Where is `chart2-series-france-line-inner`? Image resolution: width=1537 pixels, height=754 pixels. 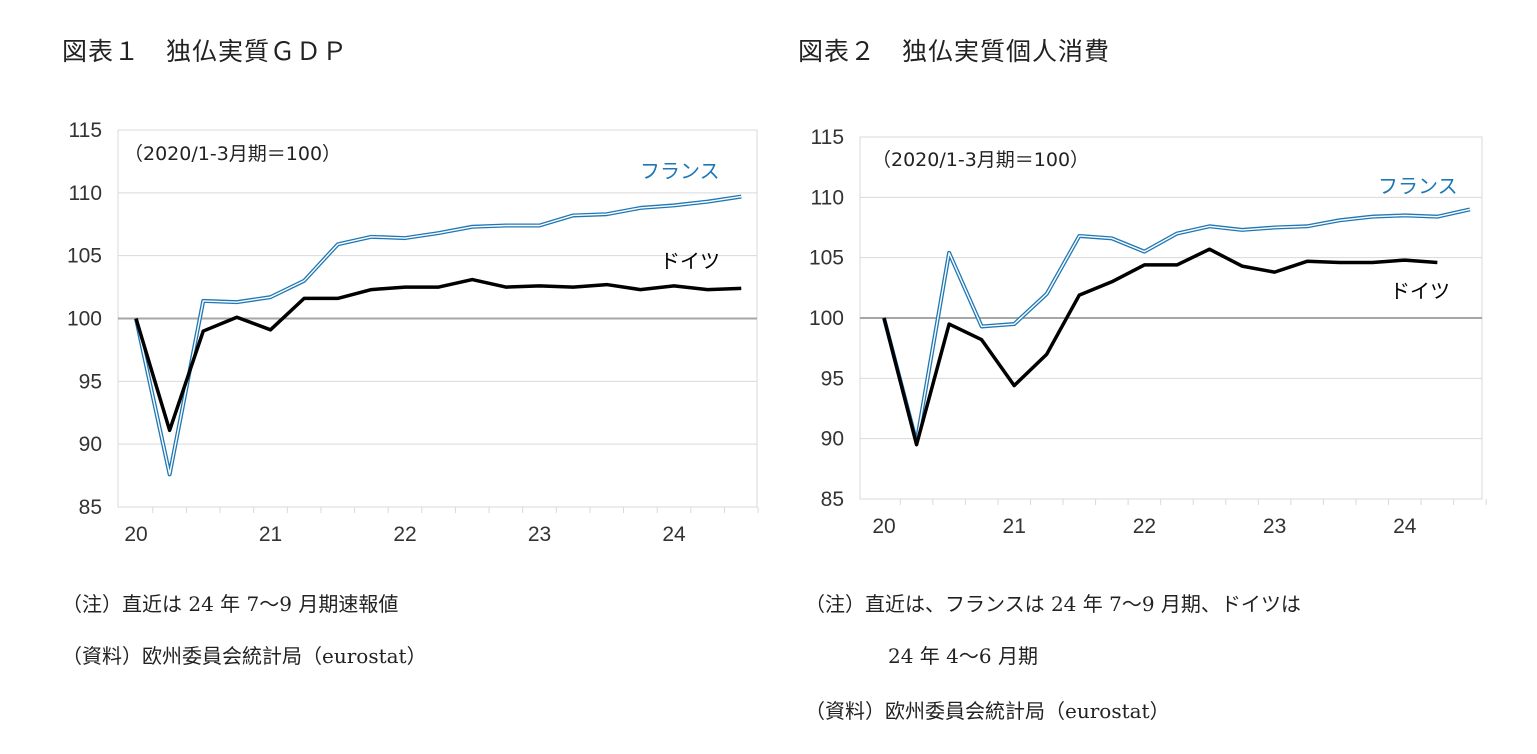
chart2-series-france-line-inner is located at coordinates (1177, 325).